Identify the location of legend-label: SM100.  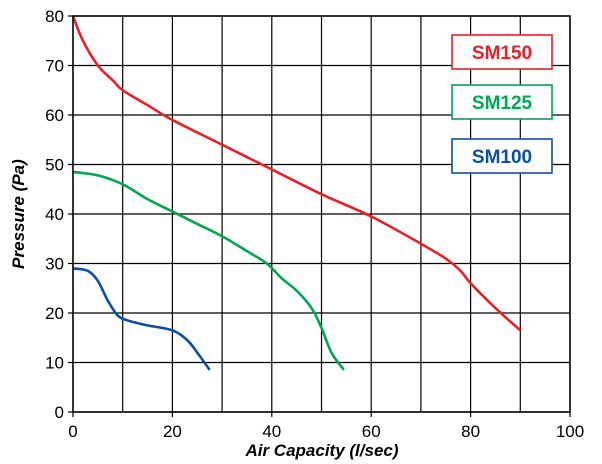
(502, 157).